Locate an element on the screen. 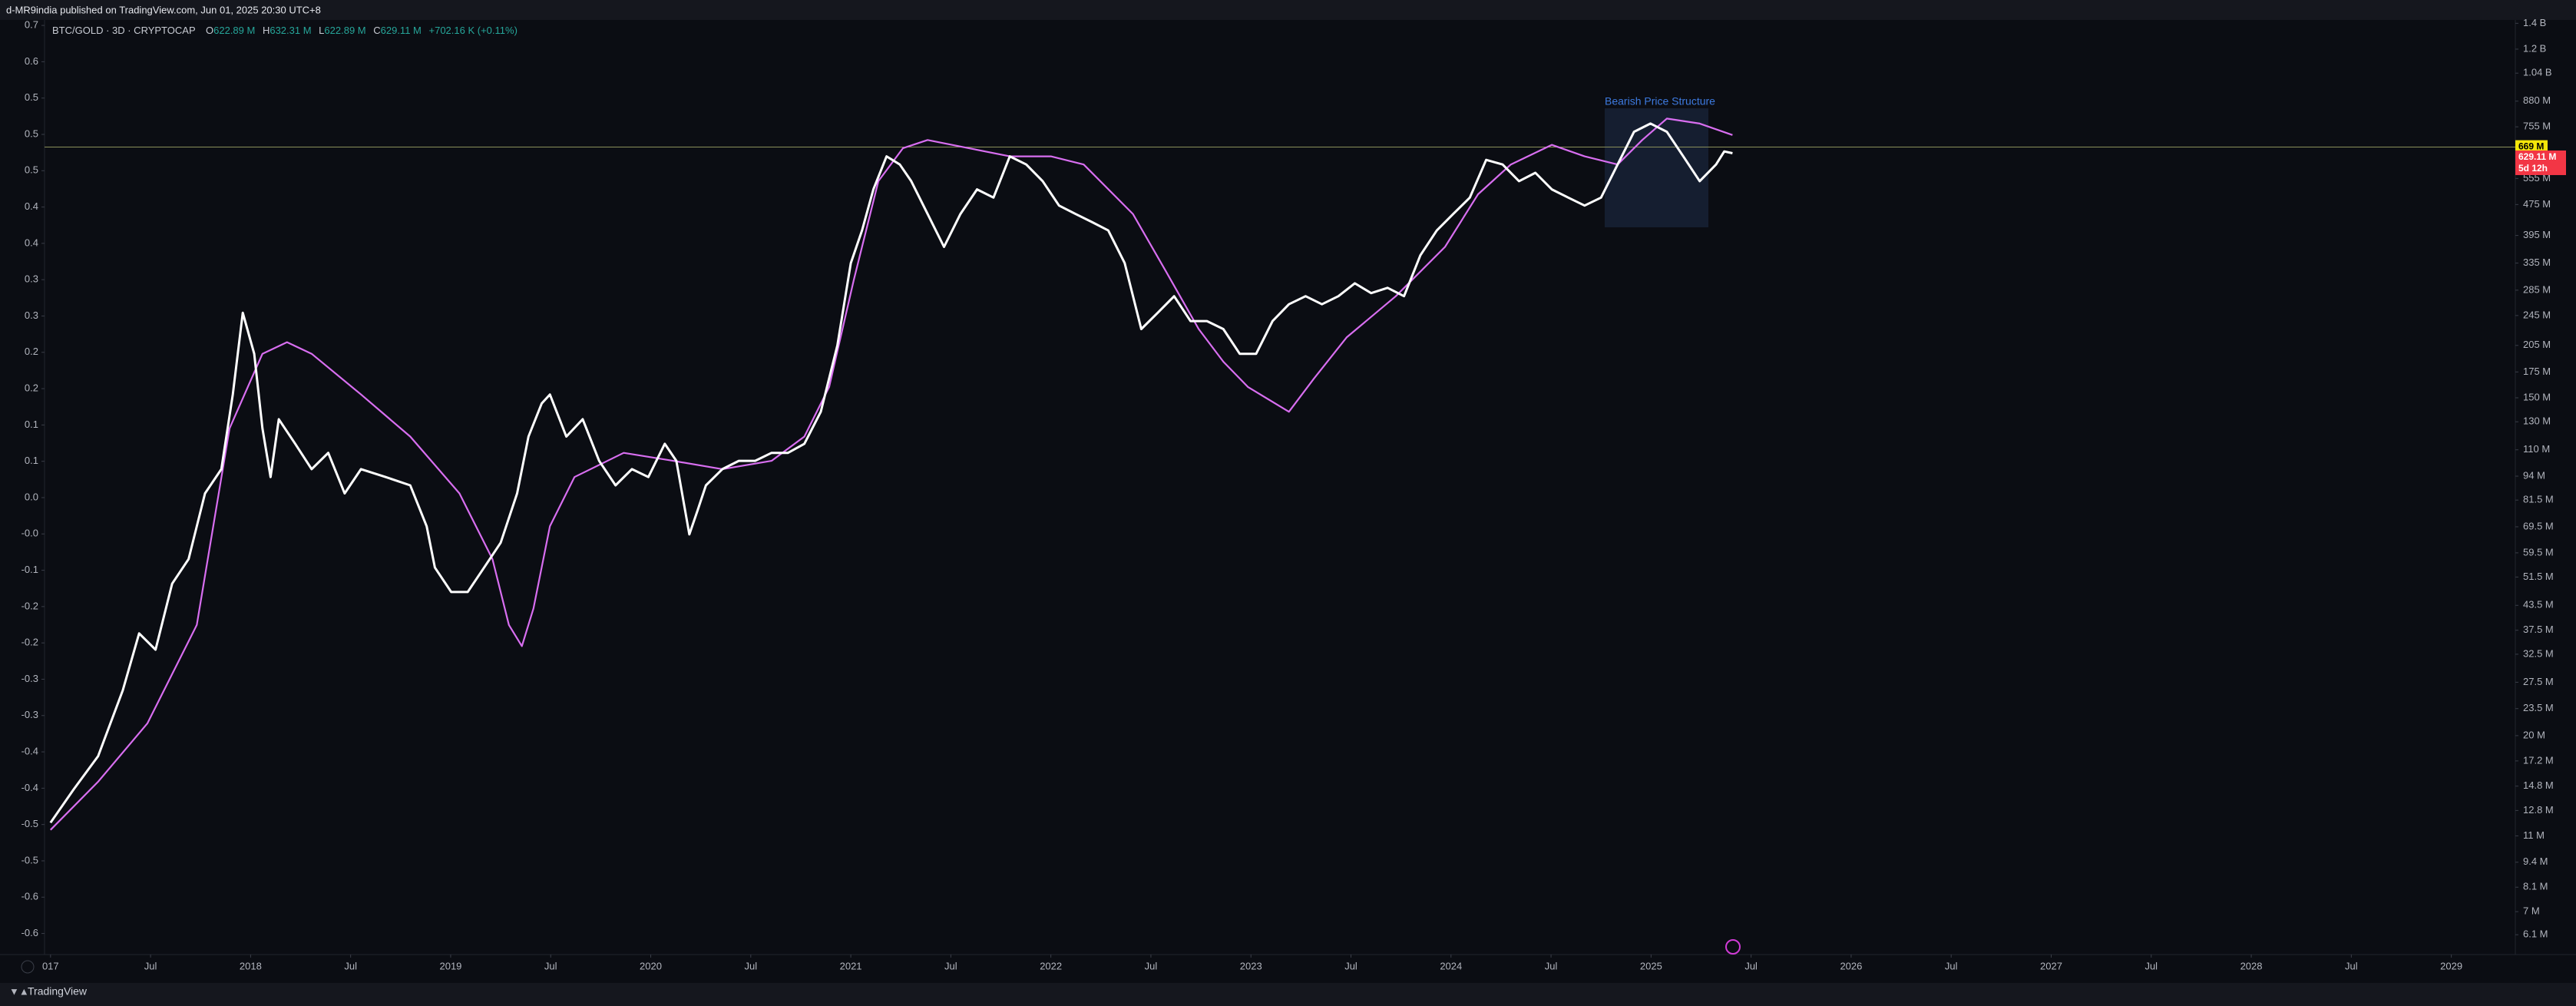 The width and height of the screenshot is (2576, 1006). y-tick-label: 755 M is located at coordinates (2537, 127).